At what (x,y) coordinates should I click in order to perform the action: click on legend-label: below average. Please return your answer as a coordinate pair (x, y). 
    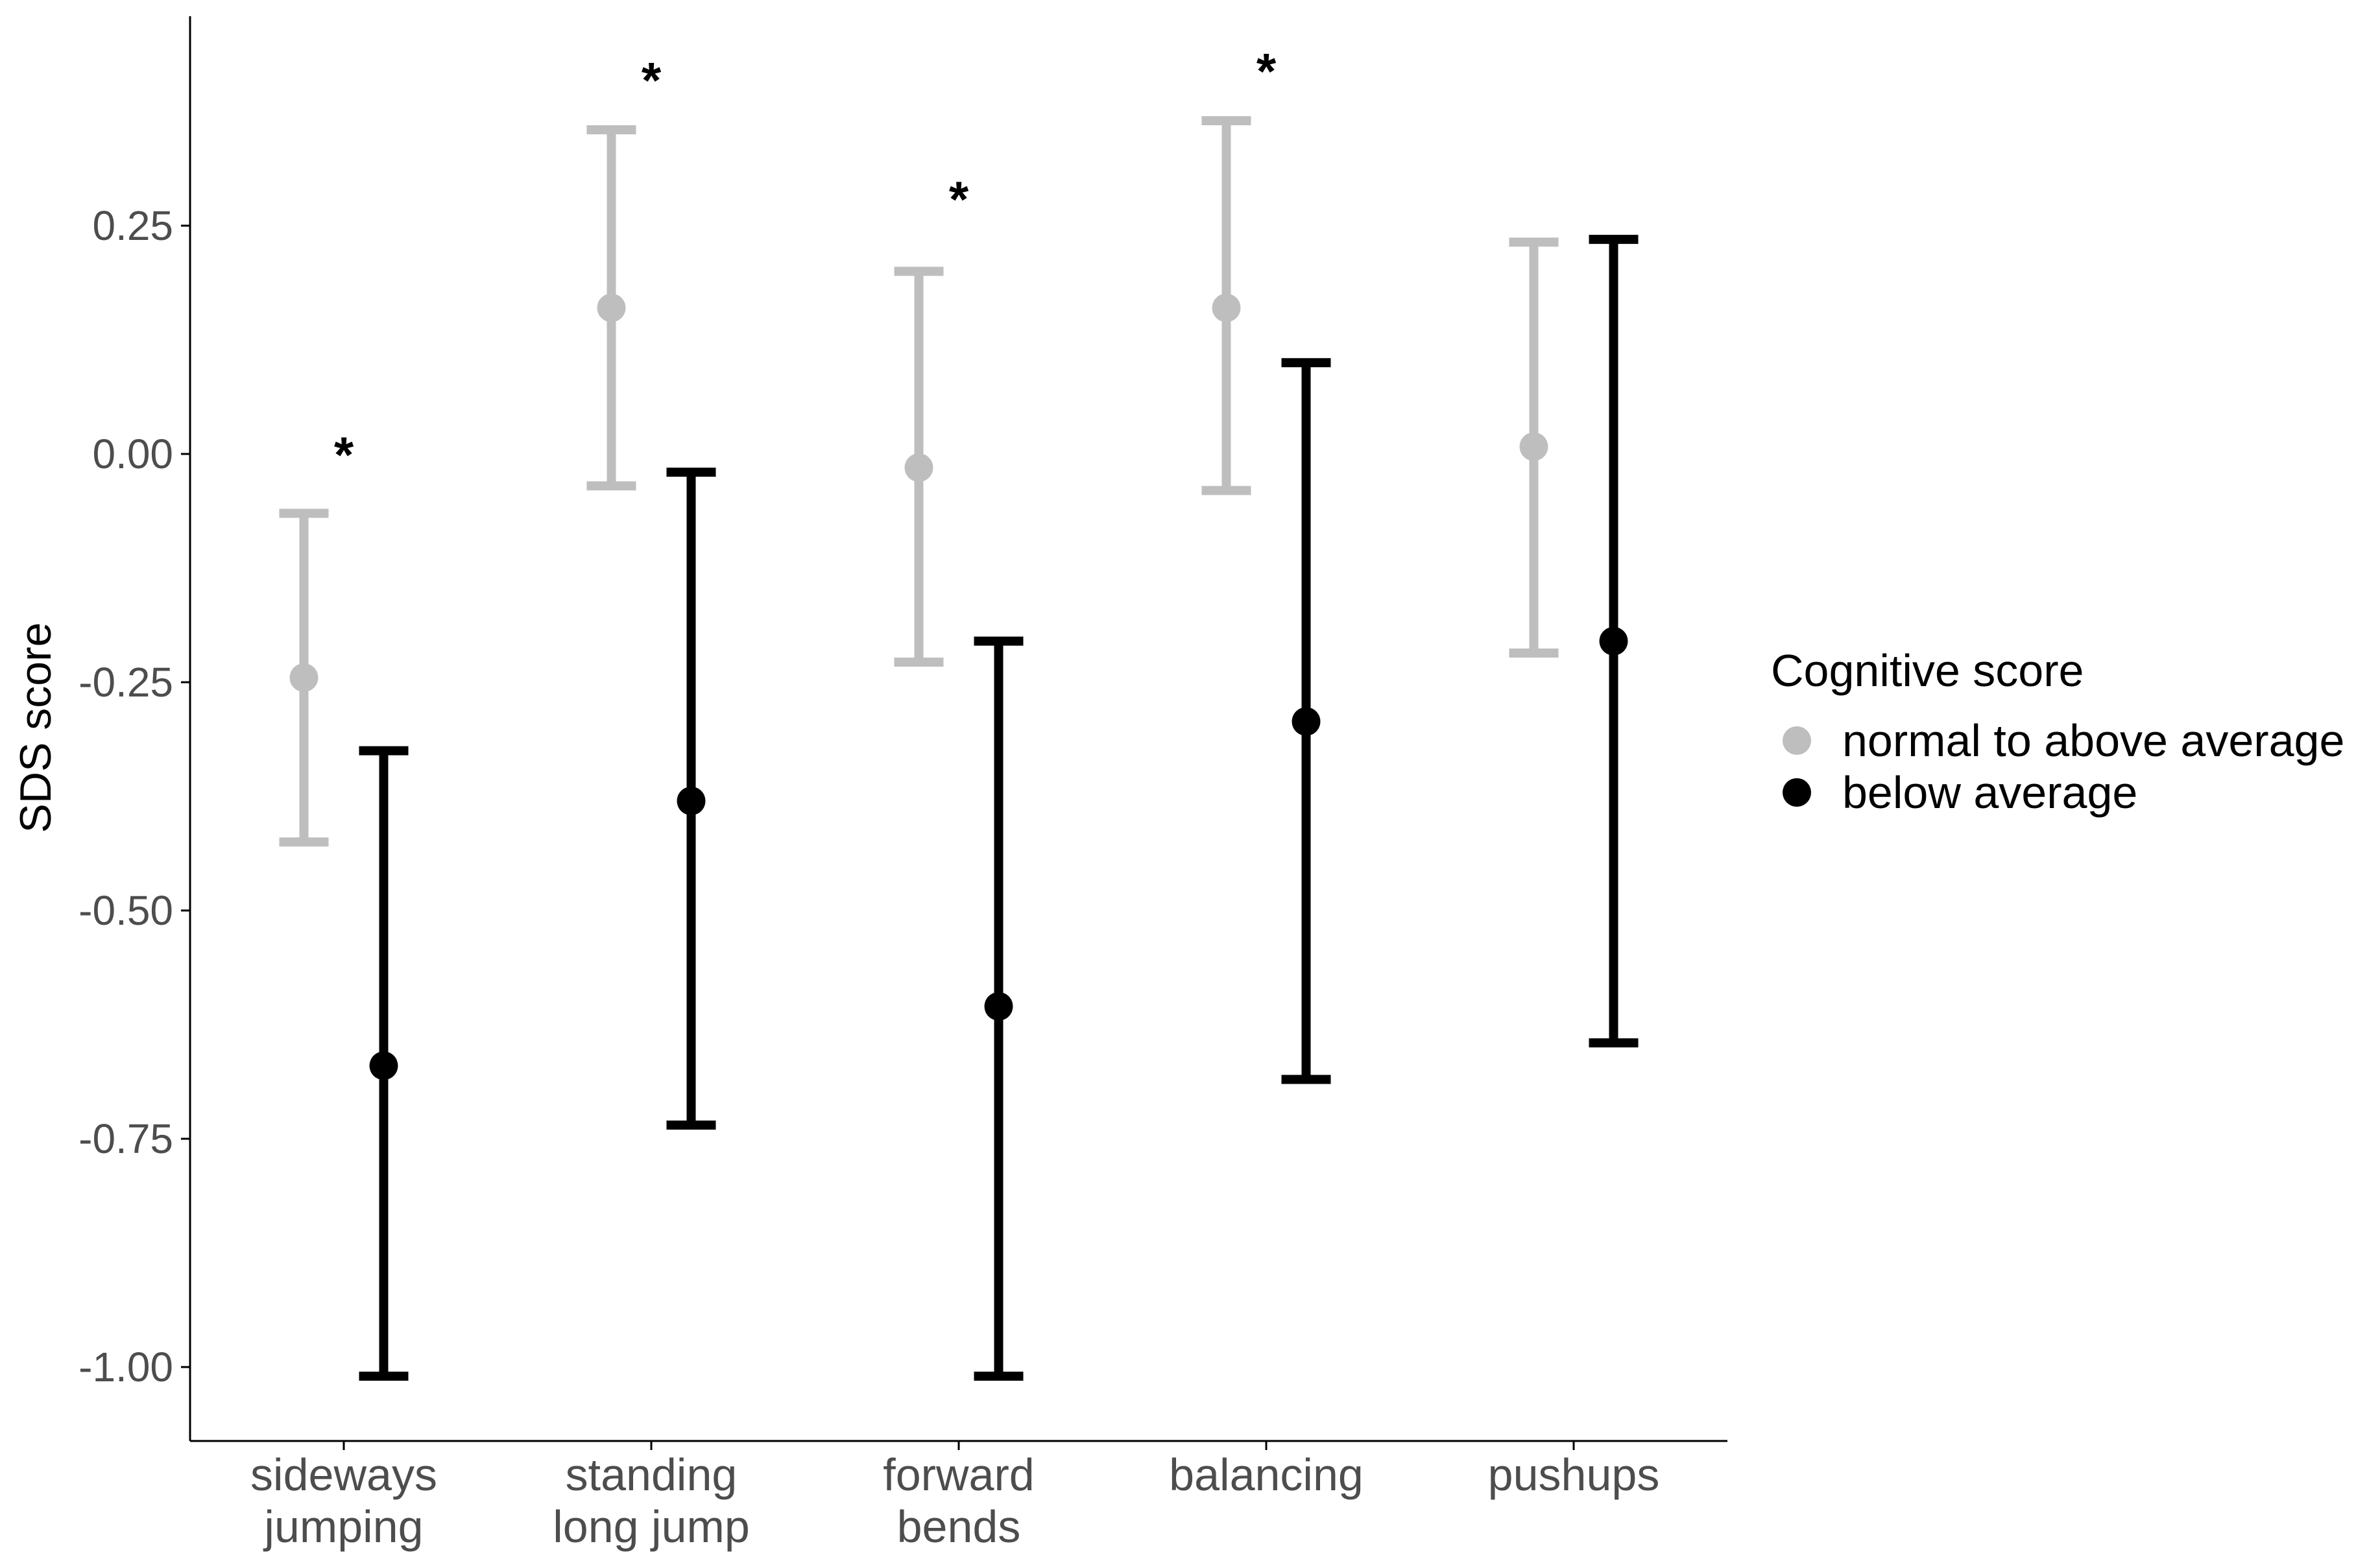
    Looking at the image, I should click on (1989, 792).